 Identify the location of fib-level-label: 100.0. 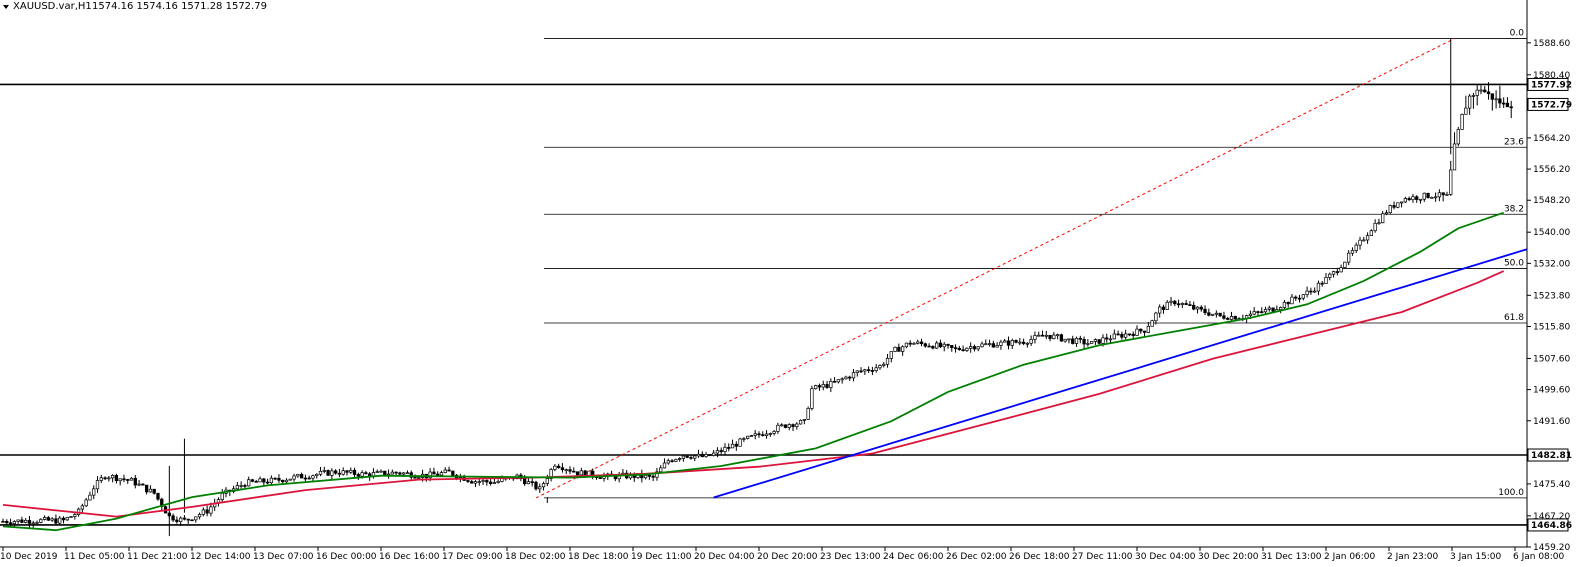
(1511, 493).